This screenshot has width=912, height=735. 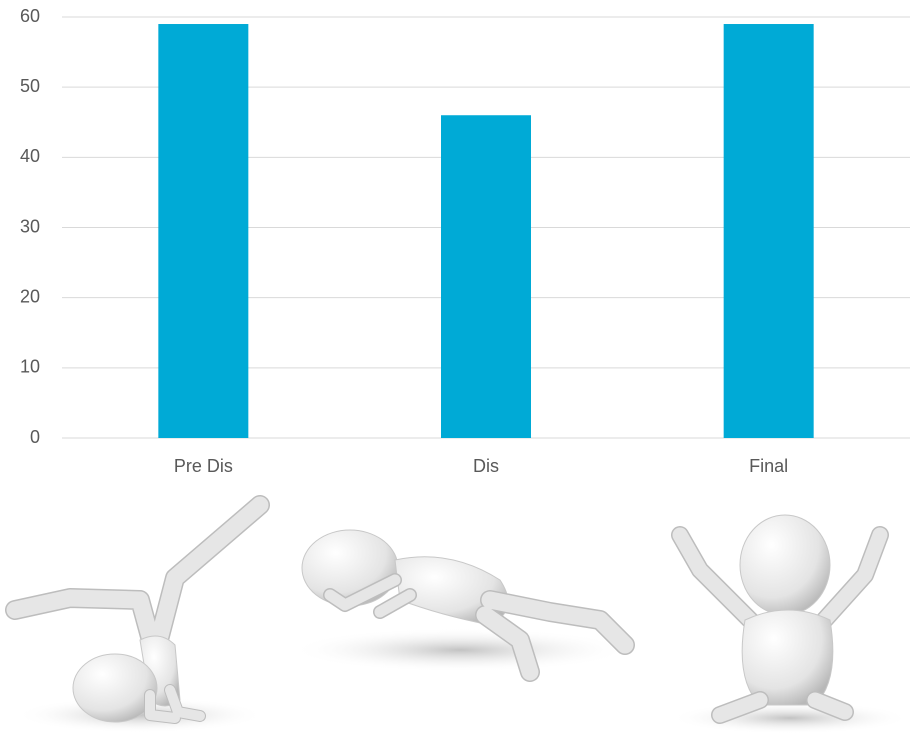 What do you see at coordinates (30, 296) in the screenshot?
I see `y-tick-label: 20` at bounding box center [30, 296].